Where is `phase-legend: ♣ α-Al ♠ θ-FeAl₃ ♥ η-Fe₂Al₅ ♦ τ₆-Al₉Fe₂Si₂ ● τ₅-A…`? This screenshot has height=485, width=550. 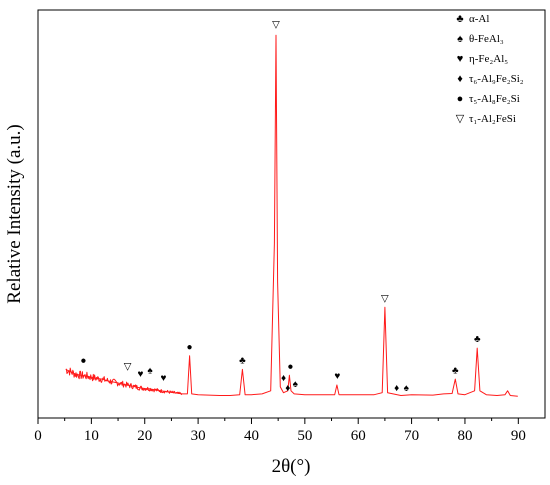 phase-legend: ♣ α-Al ♠ θ-FeAl₃ ♥ η-Fe₂Al₅ ♦ τ₆-Al₉Fe₂Si₂ ● τ₅-A… is located at coordinates (490, 69).